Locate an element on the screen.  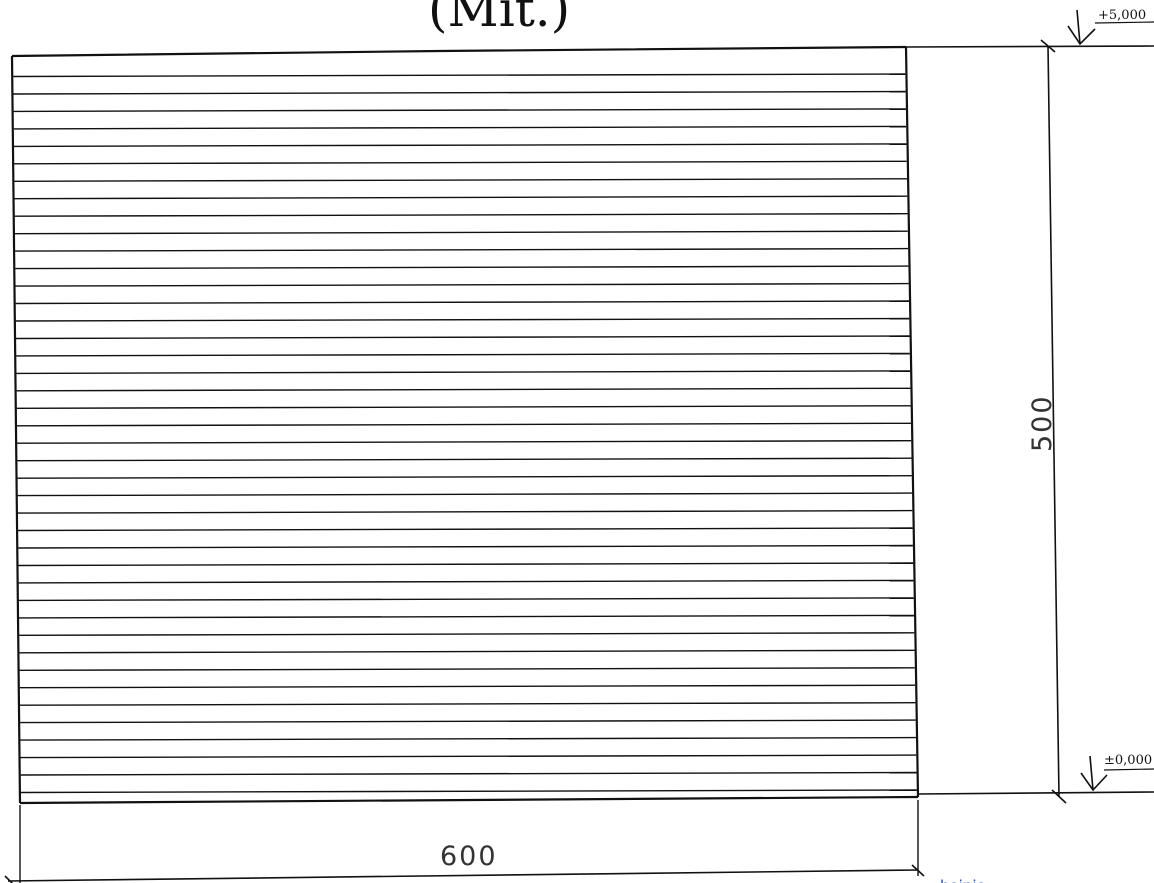
level-marker-top is located at coordinates (1110, 27).